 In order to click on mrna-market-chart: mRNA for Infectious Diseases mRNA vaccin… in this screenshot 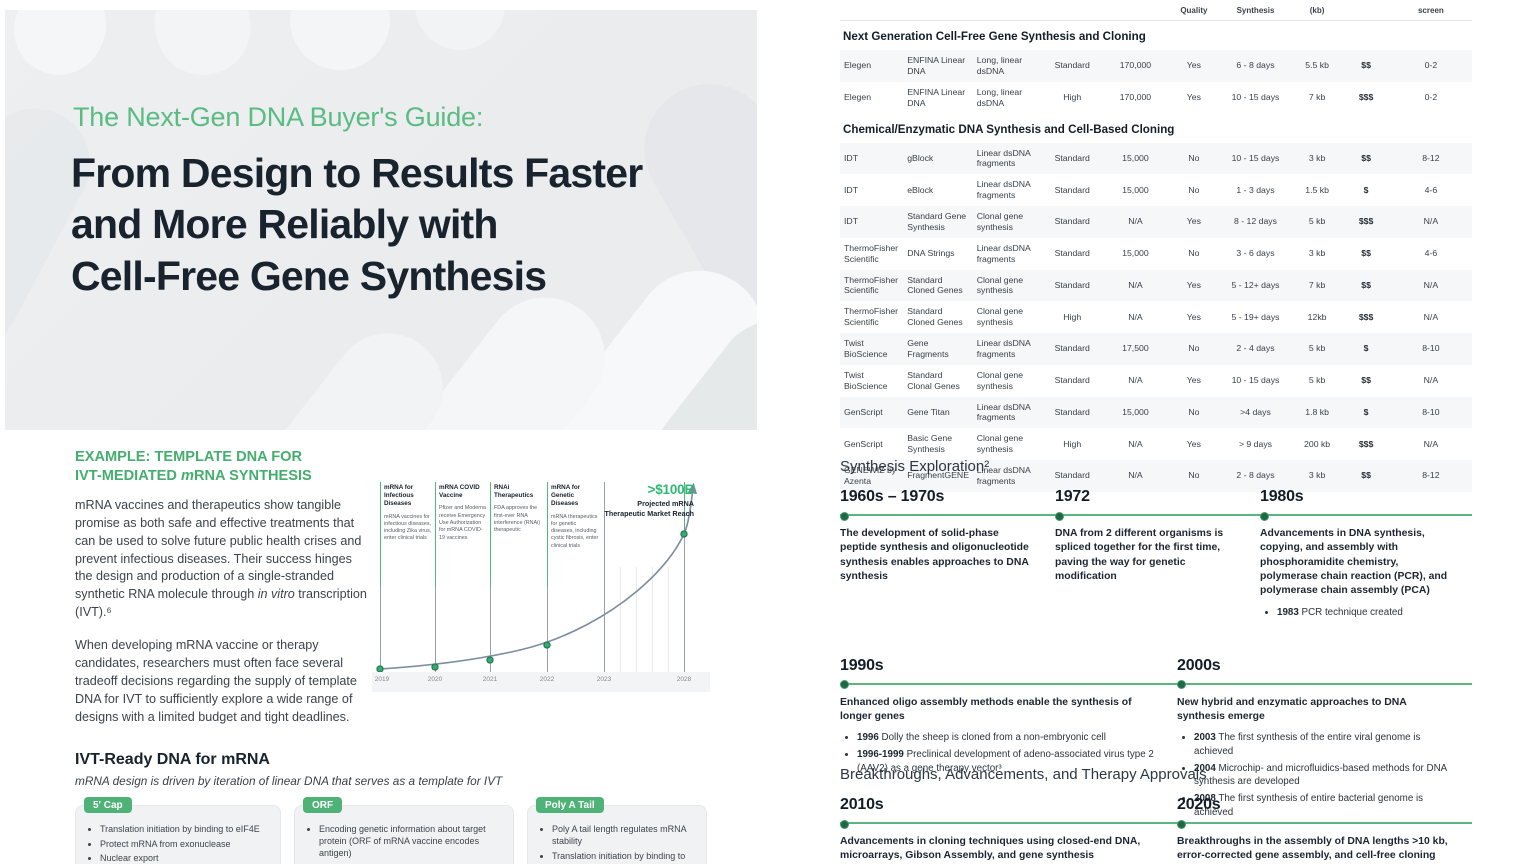, I will do `click(541, 573)`.